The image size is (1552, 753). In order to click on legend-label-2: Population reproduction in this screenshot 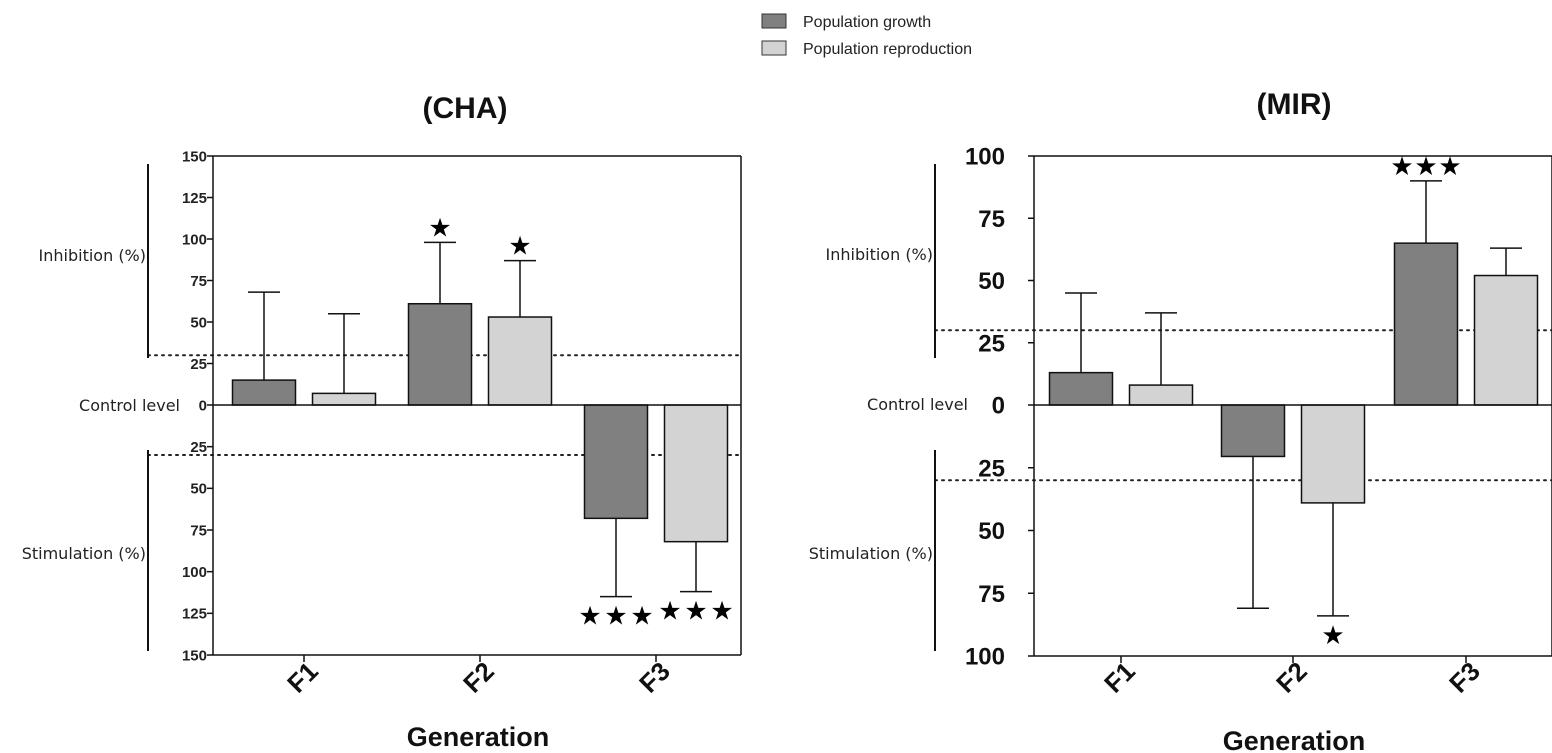, I will do `click(887, 49)`.